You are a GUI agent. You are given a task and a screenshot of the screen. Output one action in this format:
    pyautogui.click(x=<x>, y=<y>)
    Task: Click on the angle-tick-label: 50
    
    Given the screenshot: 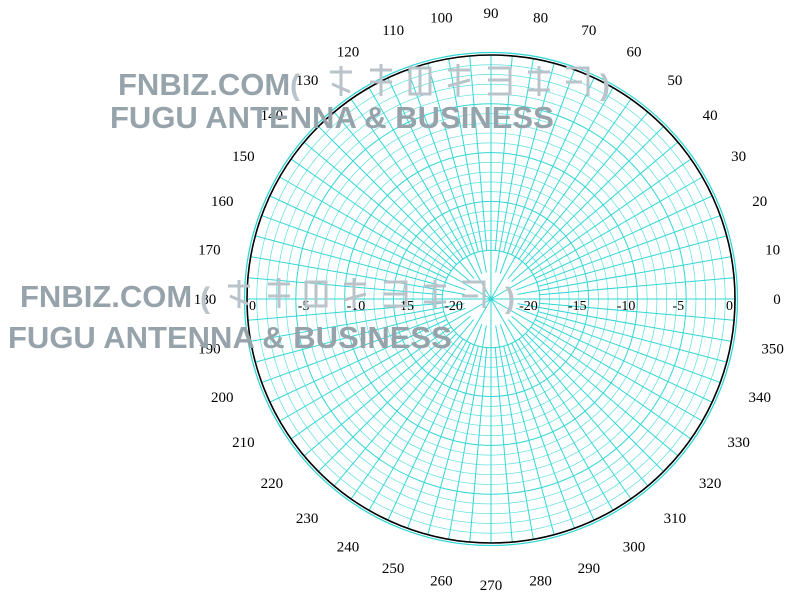 What is the action you would take?
    pyautogui.click(x=674, y=81)
    